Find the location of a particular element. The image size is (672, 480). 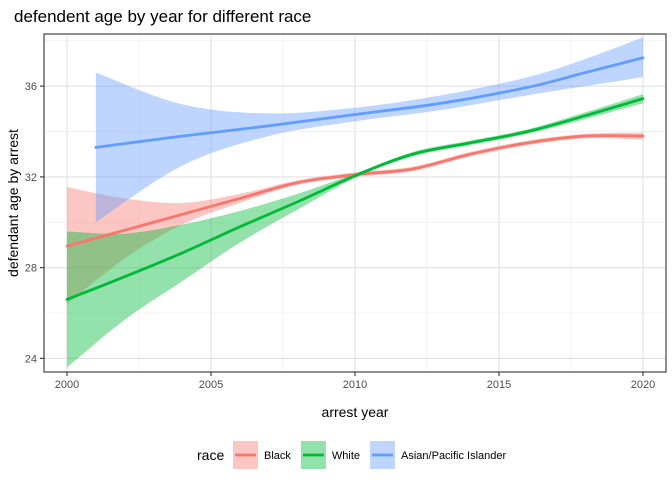

y-axis-title: defendant age by arrest is located at coordinates (13, 203).